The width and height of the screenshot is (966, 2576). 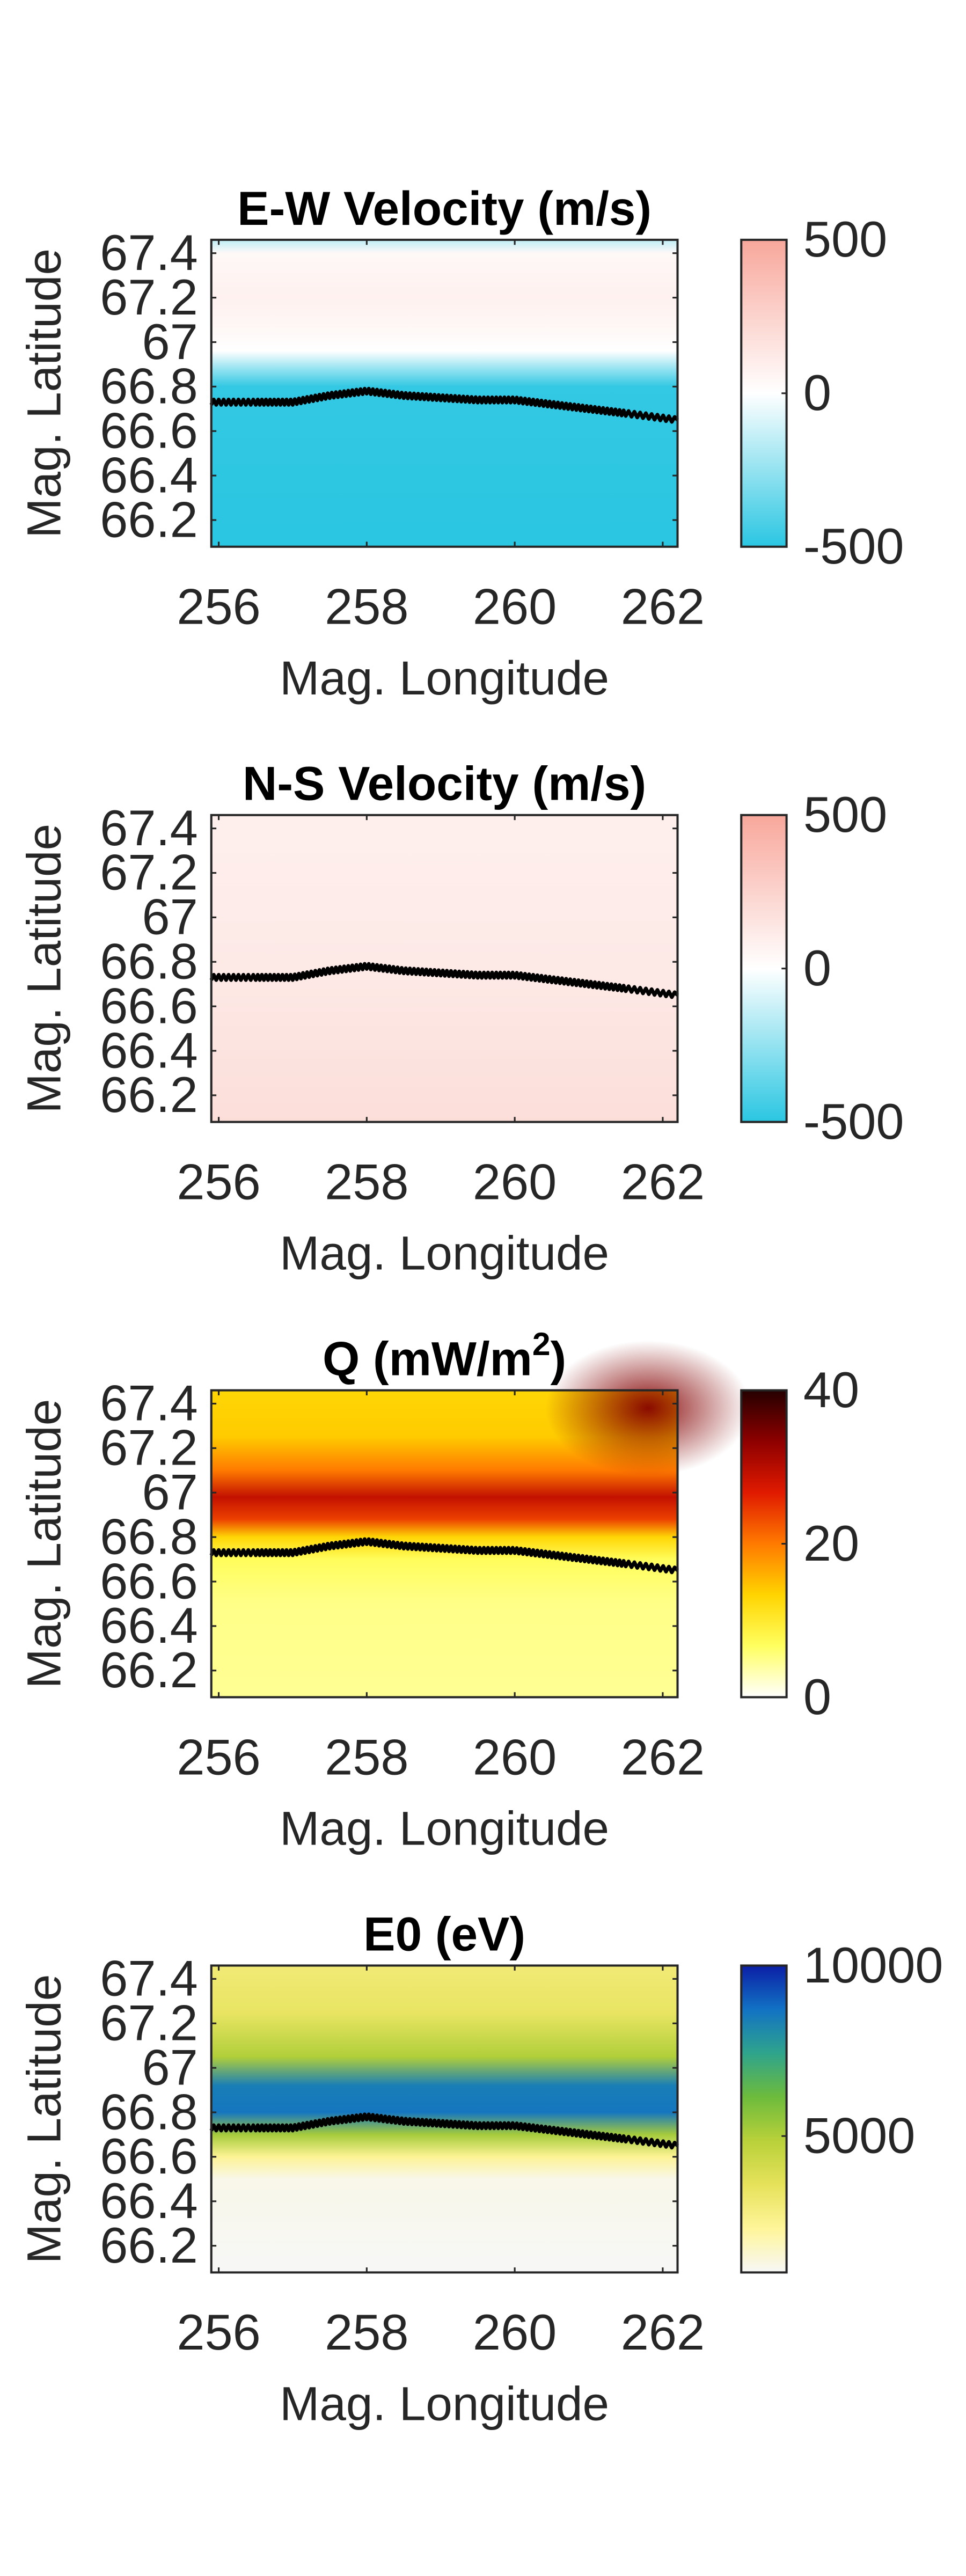 I want to click on chart-title-main: Q (mW/m, so click(x=427, y=1359).